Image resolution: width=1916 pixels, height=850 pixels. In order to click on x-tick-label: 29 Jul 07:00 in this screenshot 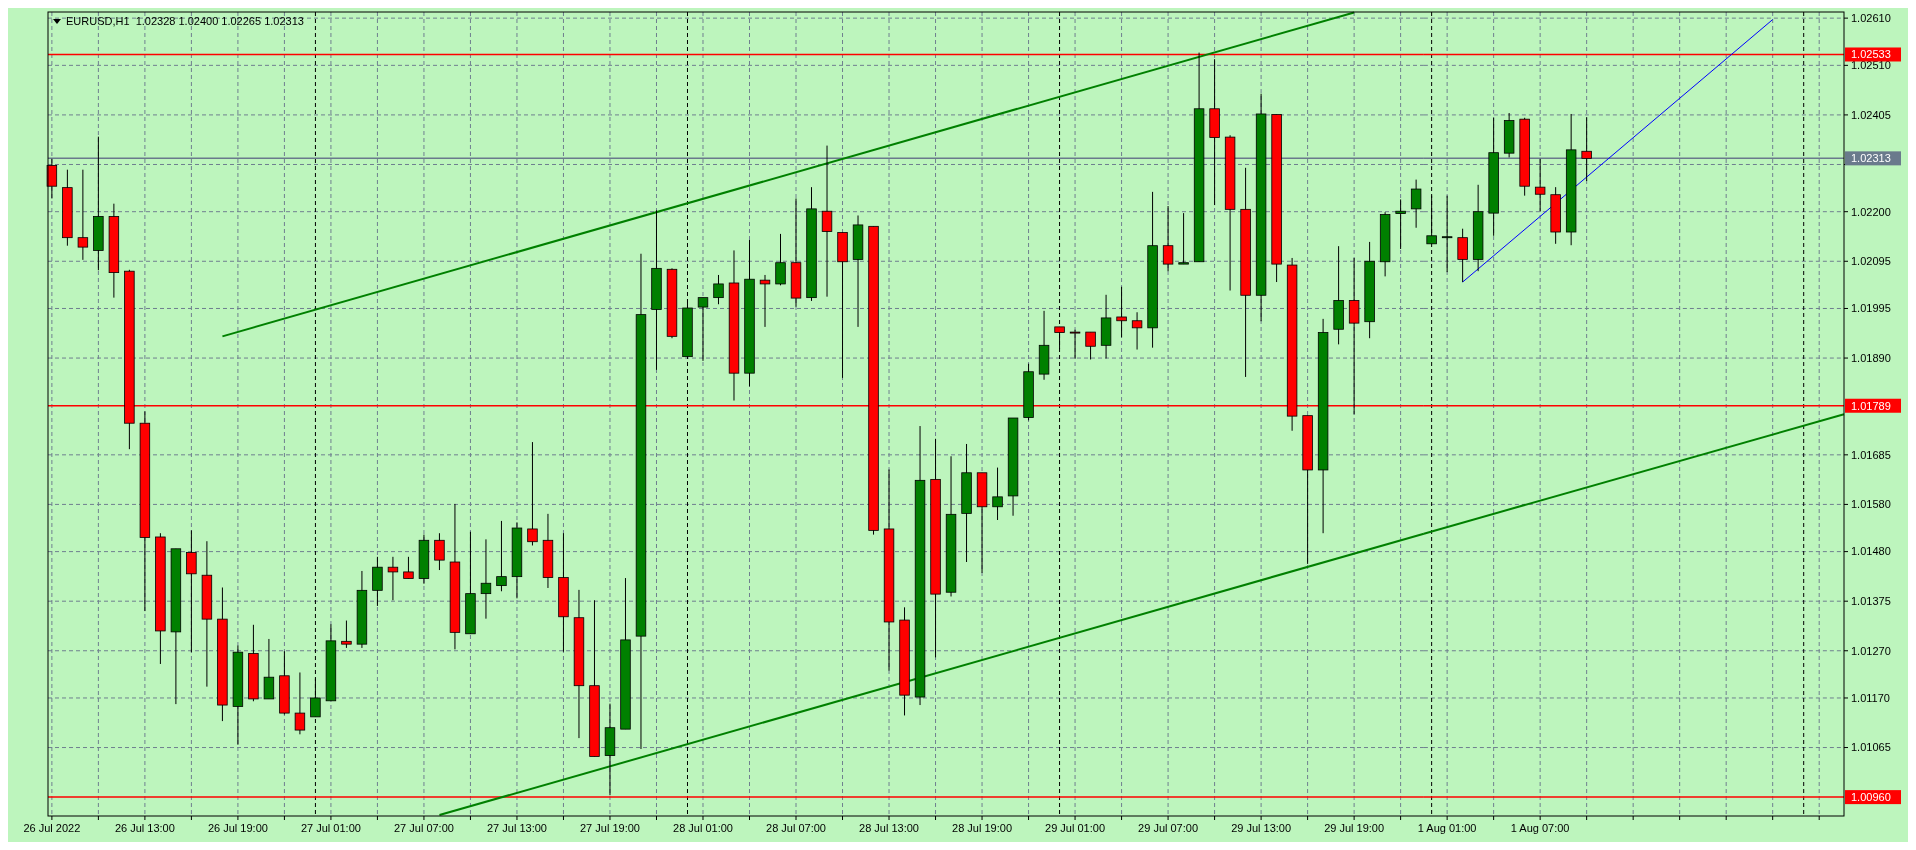, I will do `click(1168, 828)`.